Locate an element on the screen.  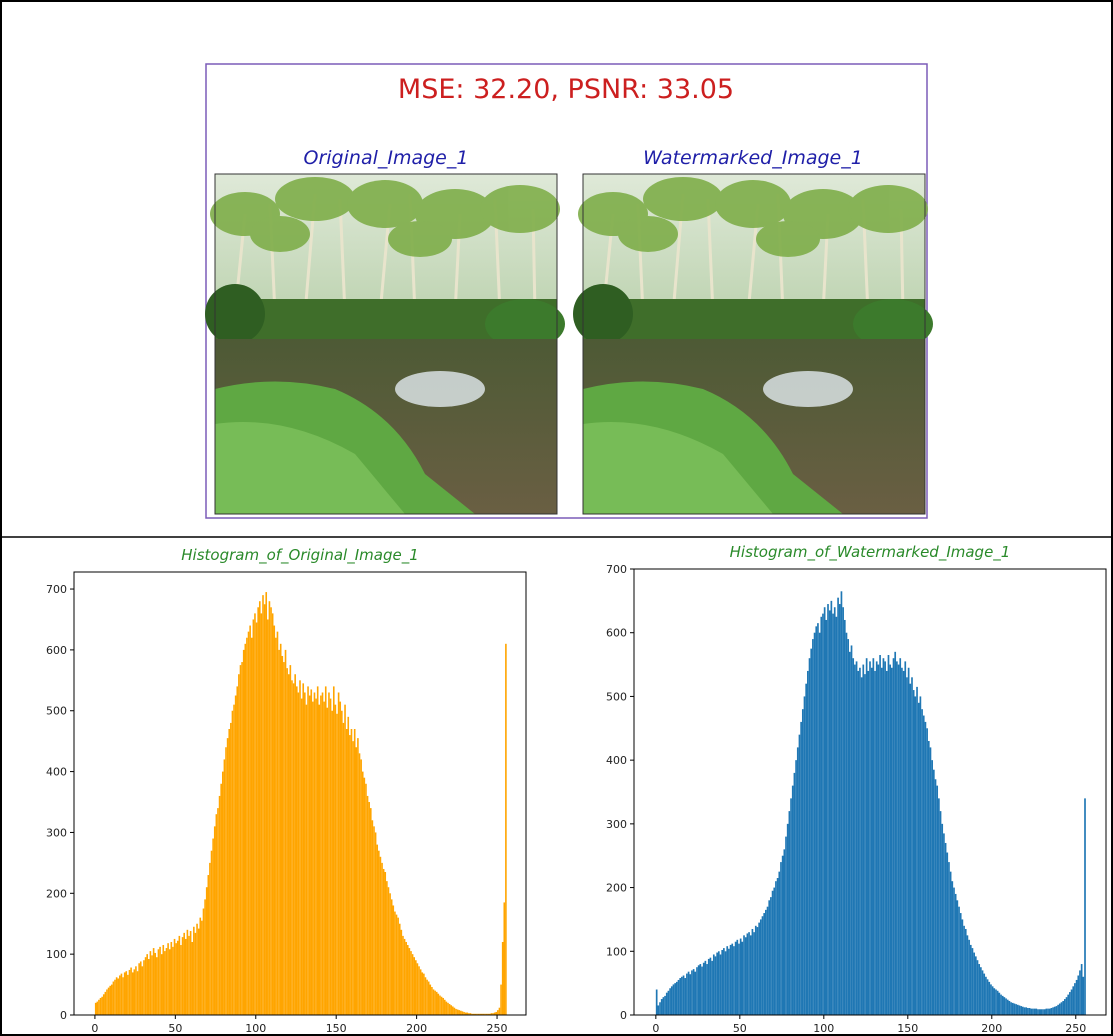
y-tick-label: 500 is located at coordinates (56, 711).